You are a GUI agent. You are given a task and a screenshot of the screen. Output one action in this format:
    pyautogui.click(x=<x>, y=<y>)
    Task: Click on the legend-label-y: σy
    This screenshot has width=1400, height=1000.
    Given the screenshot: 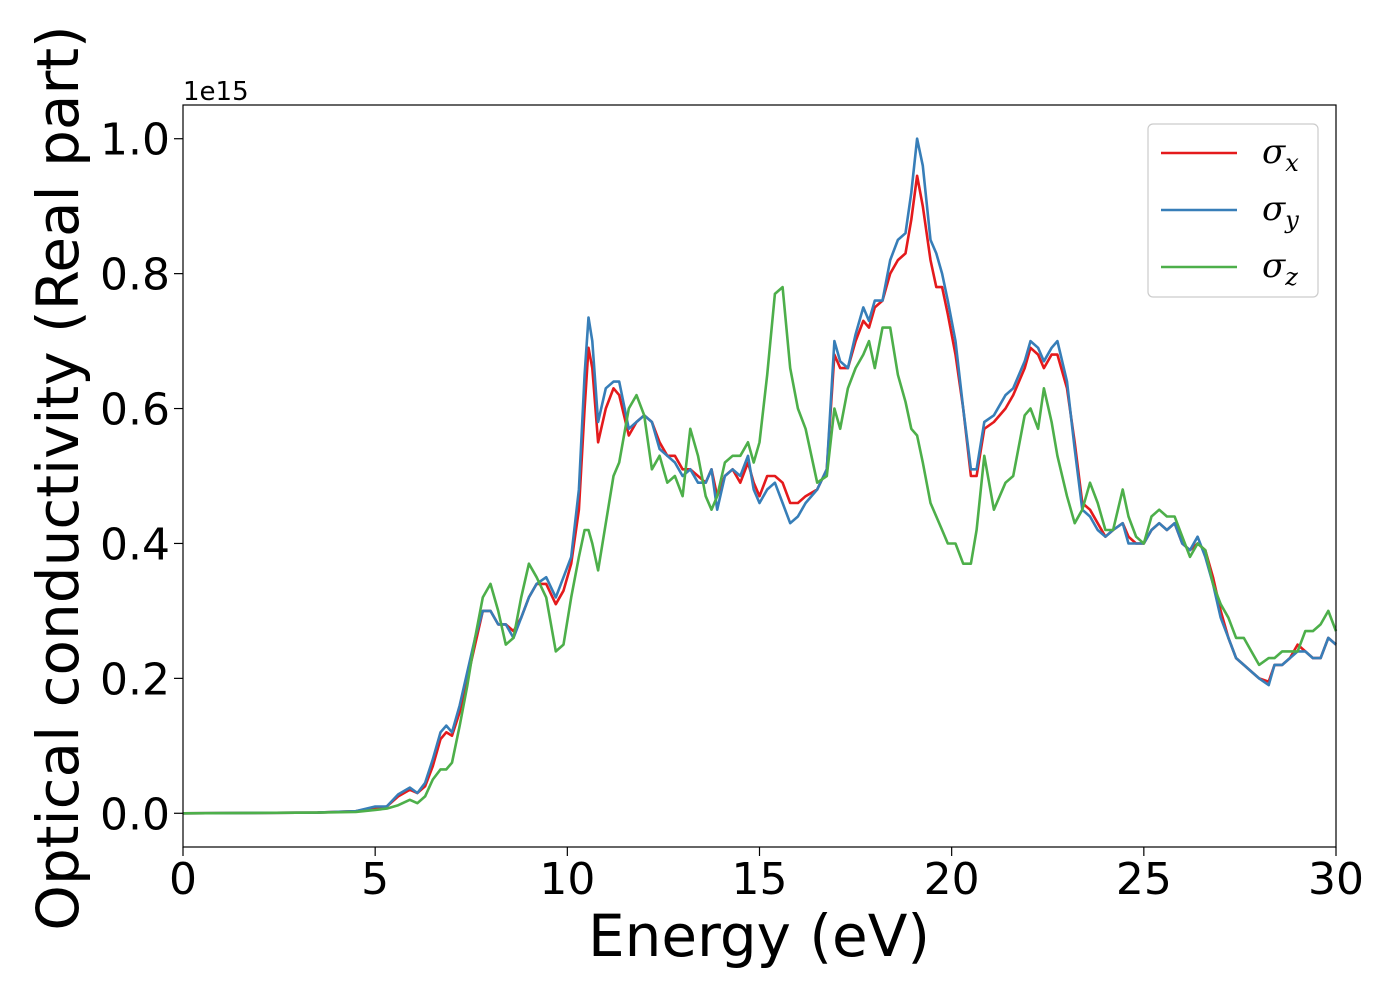 What is the action you would take?
    pyautogui.click(x=1280, y=211)
    